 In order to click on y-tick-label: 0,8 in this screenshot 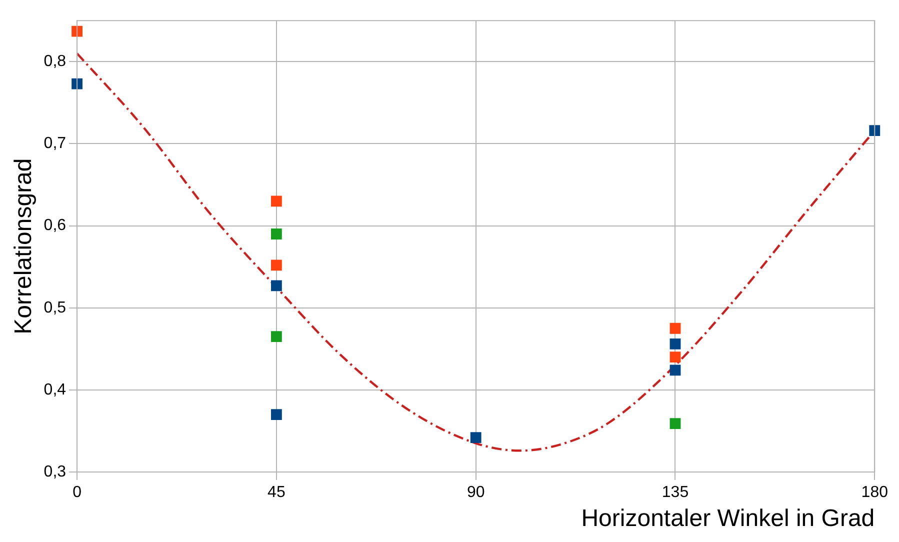, I will do `click(55, 61)`.